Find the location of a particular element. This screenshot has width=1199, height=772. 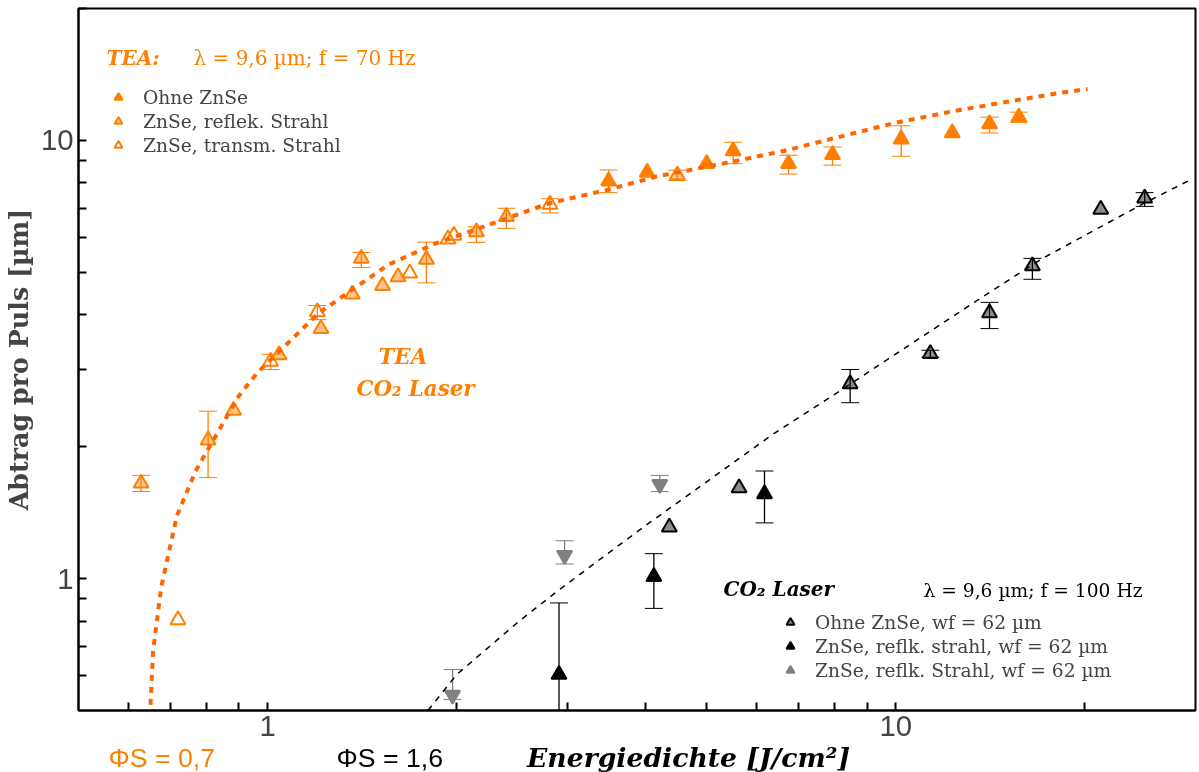

legend-label: Ohne ZnSe is located at coordinates (196, 97).